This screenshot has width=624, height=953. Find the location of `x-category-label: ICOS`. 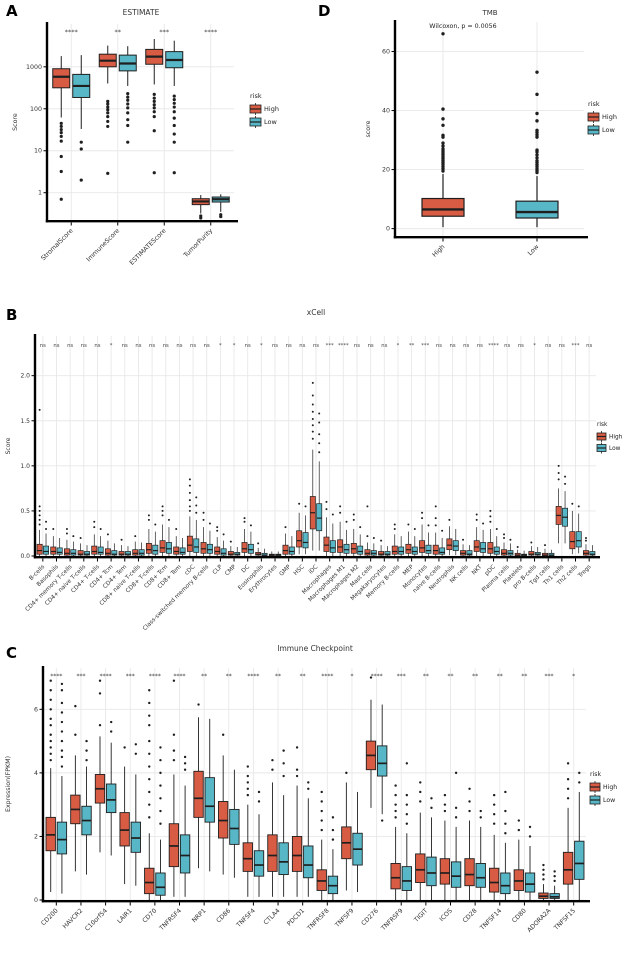

x-category-label: ICOS is located at coordinates (446, 915).